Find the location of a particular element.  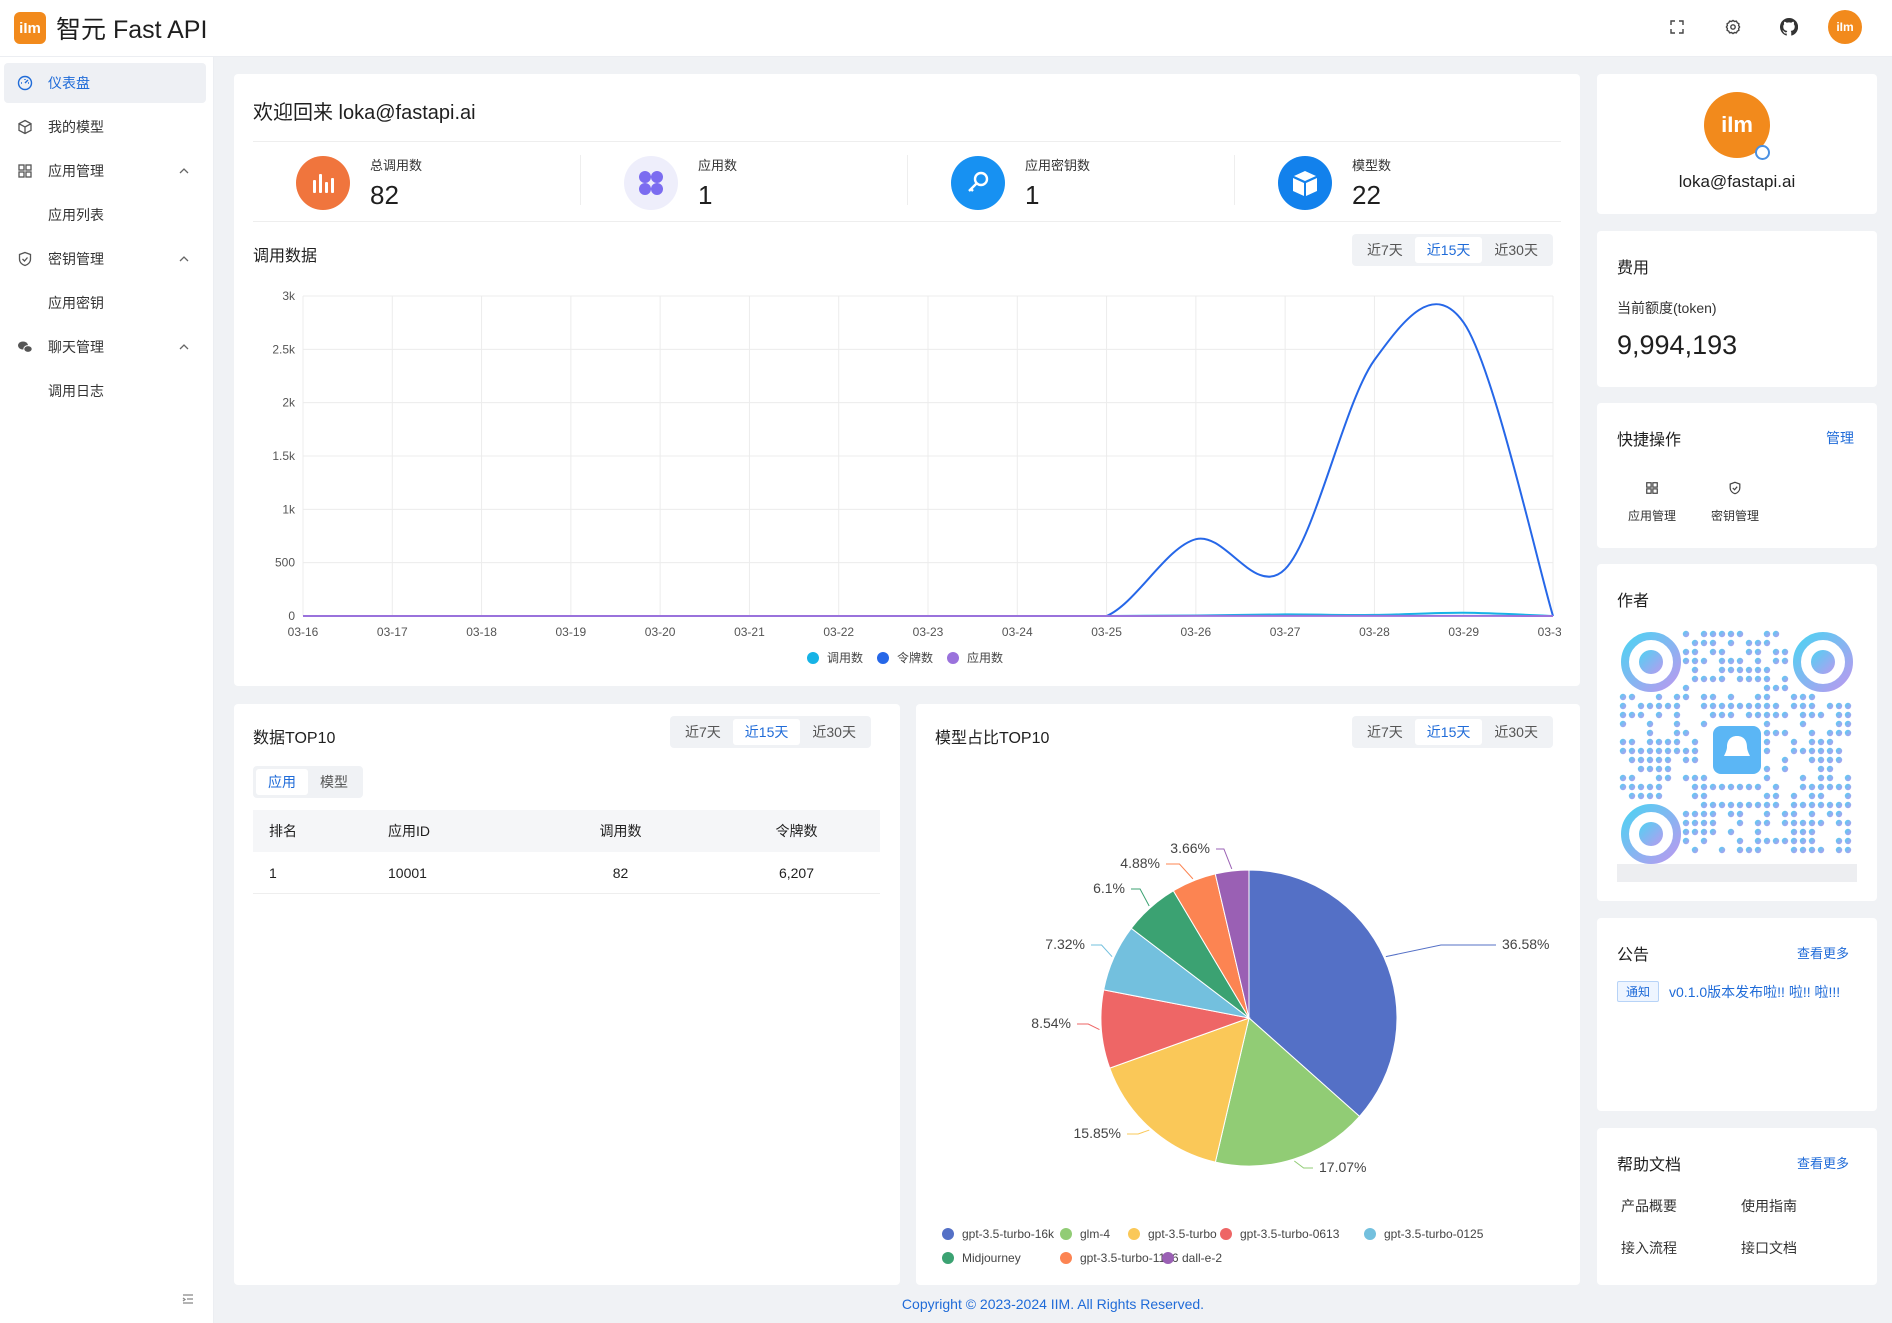

x-tick-label: 03-17 is located at coordinates (392, 632).